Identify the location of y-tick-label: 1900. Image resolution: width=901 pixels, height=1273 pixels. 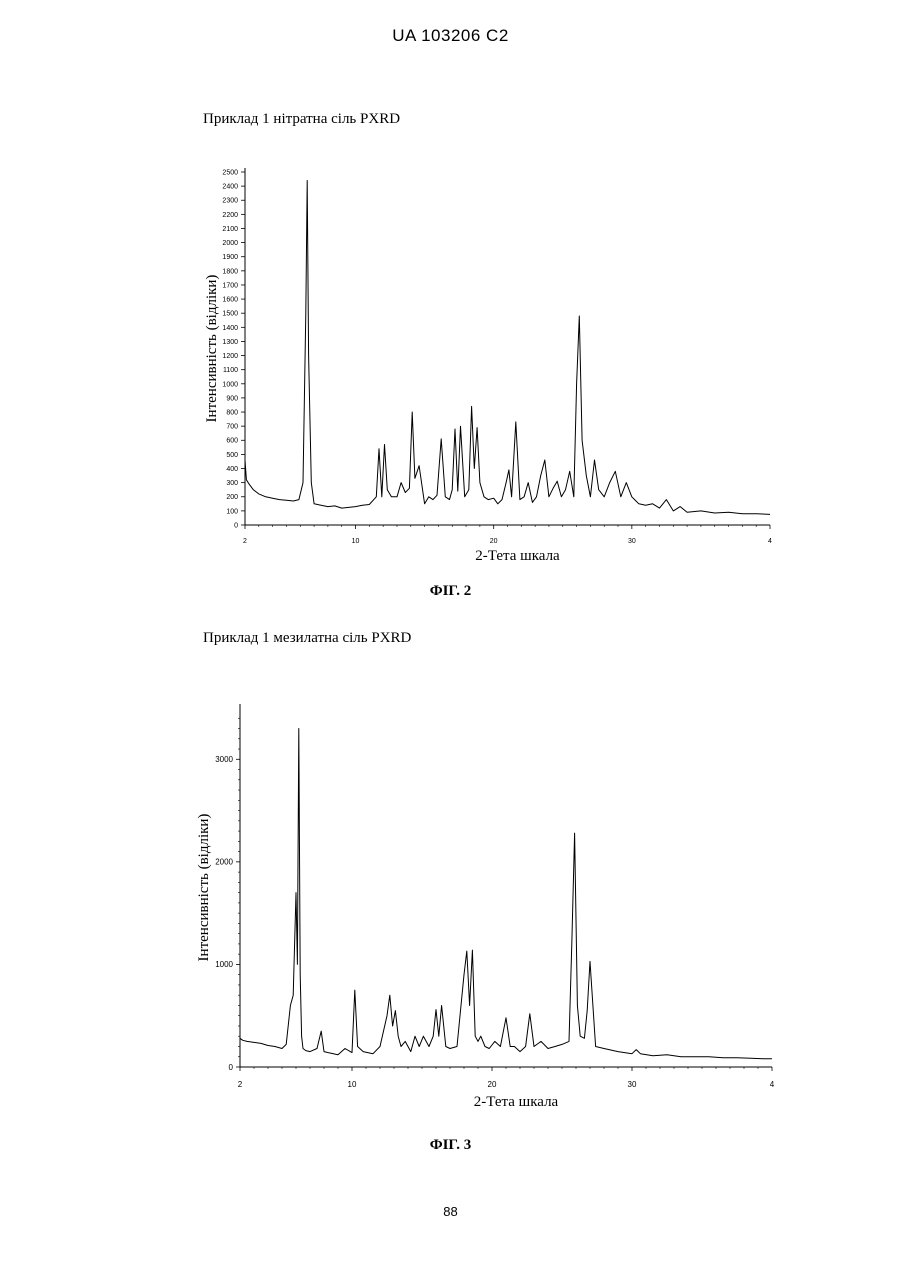
(230, 257).